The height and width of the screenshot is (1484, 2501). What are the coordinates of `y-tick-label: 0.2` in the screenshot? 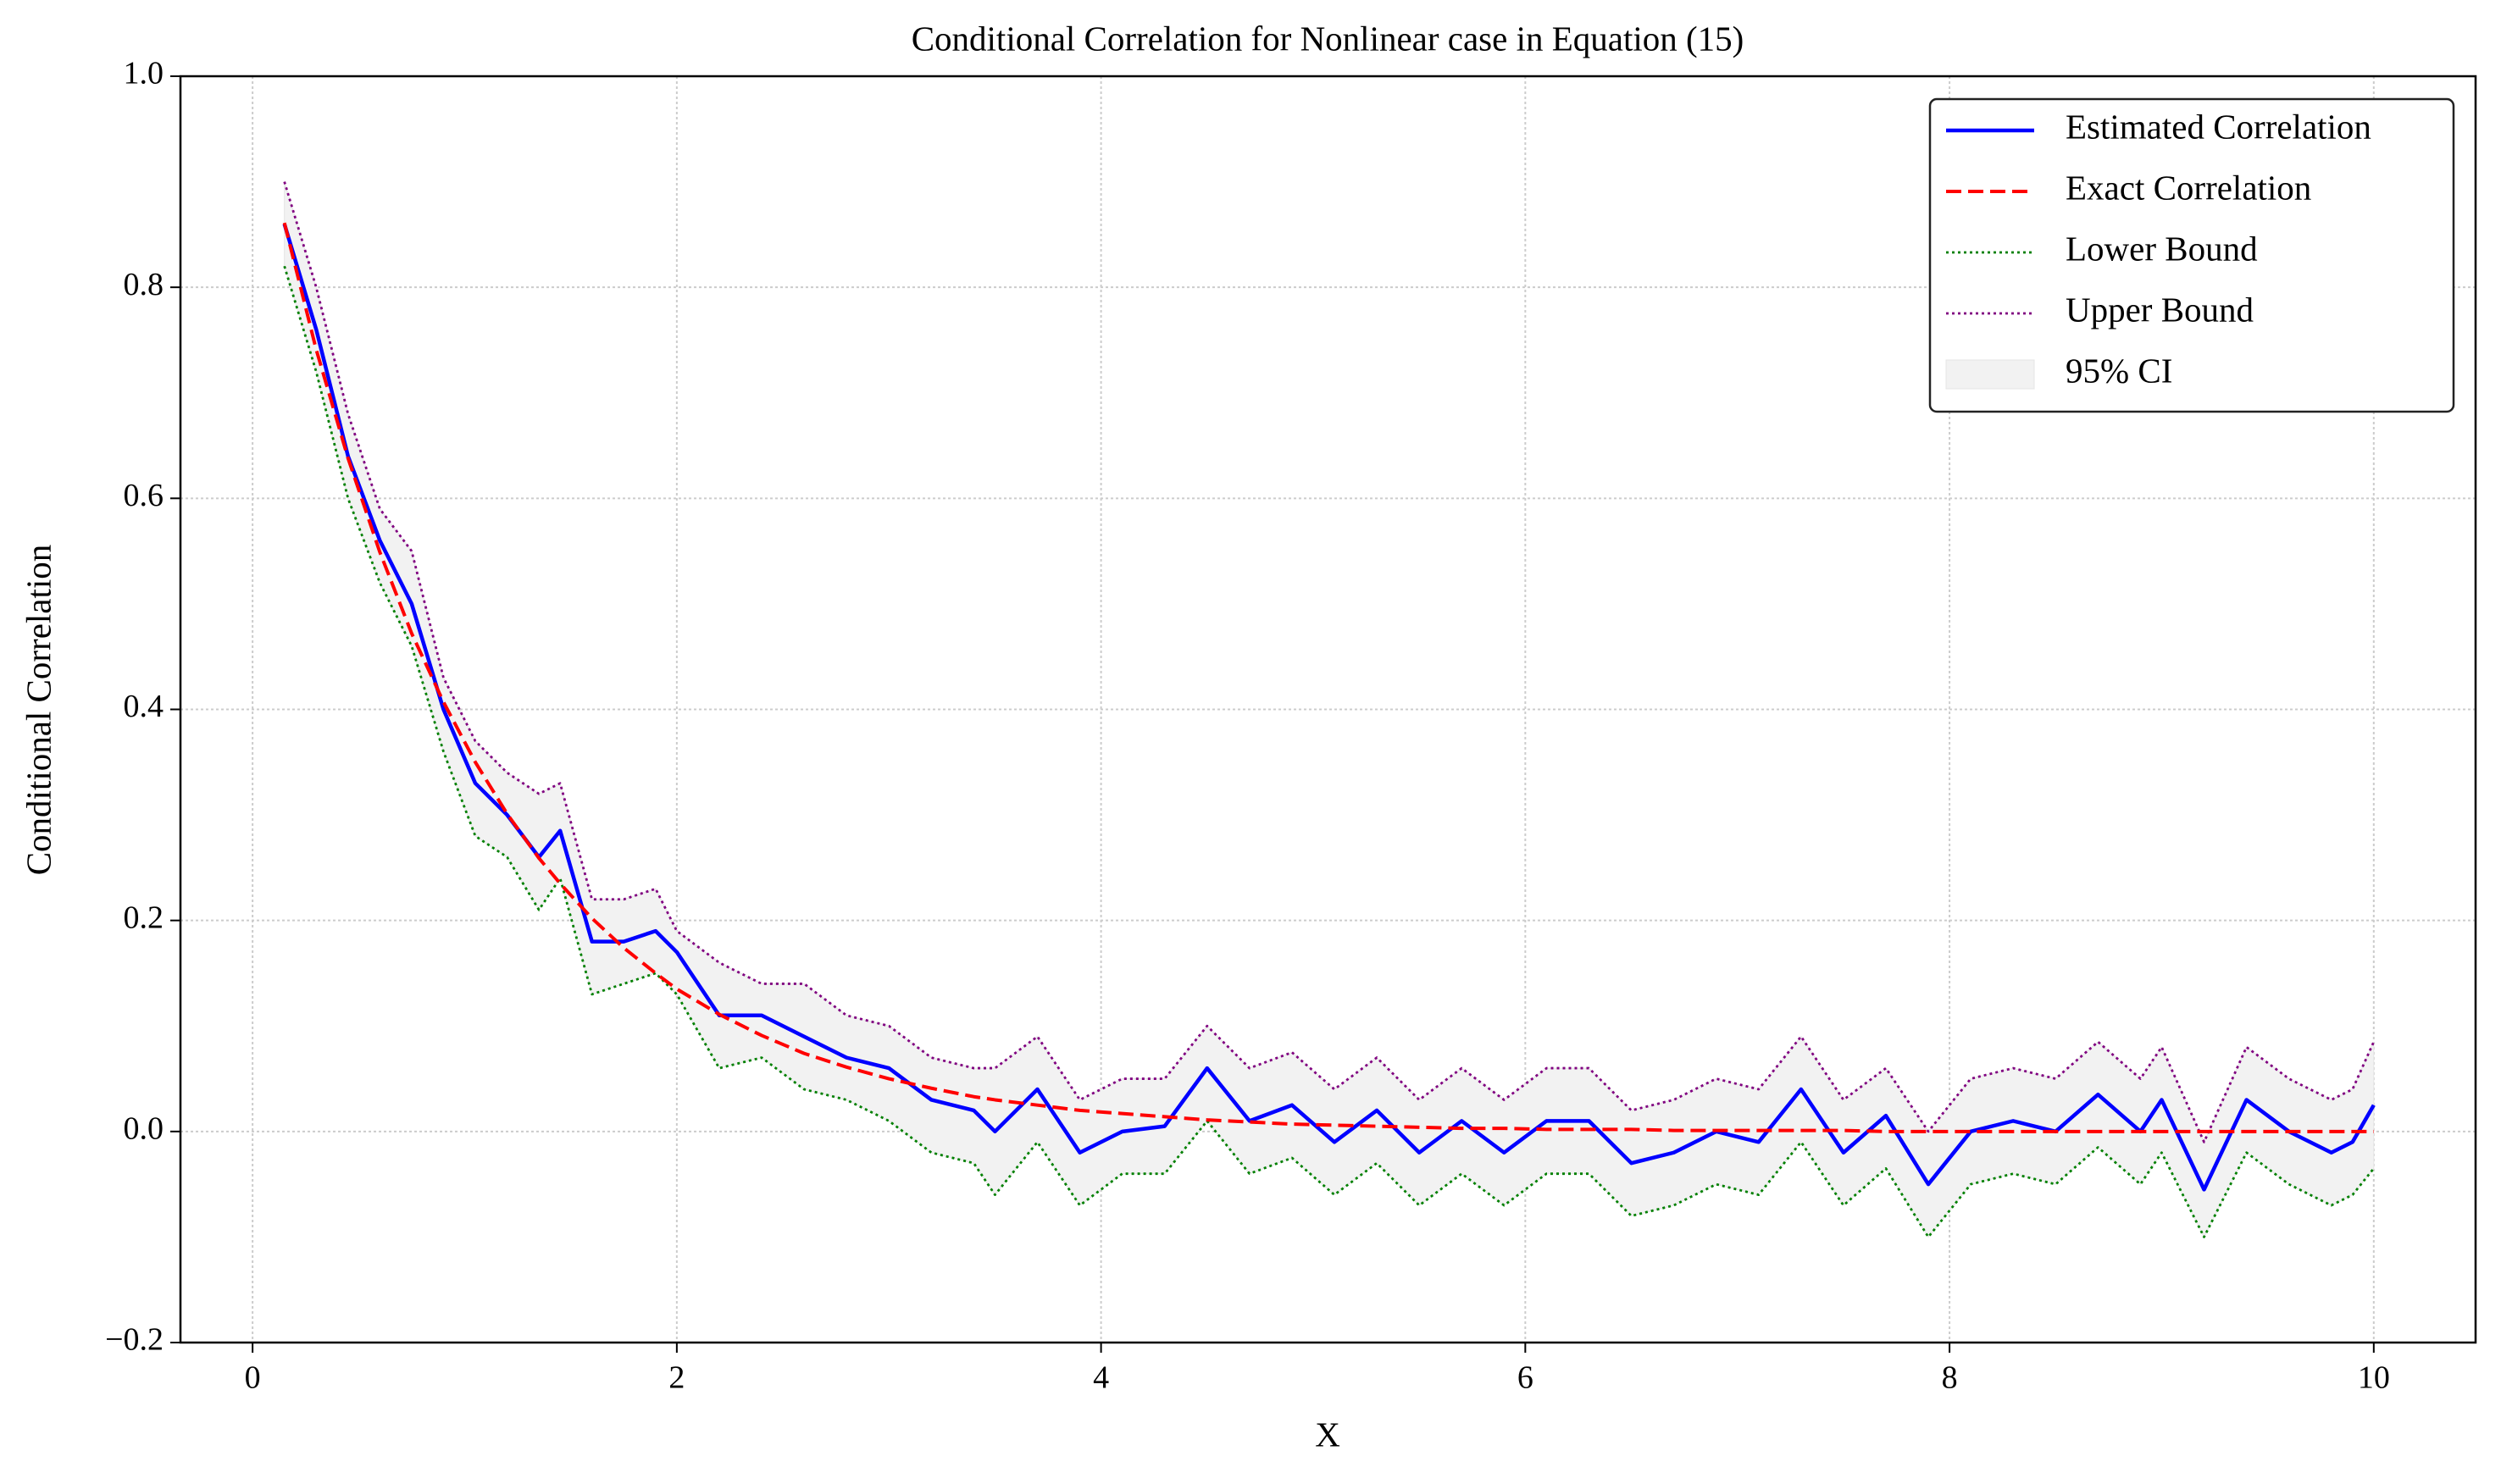 It's located at (144, 917).